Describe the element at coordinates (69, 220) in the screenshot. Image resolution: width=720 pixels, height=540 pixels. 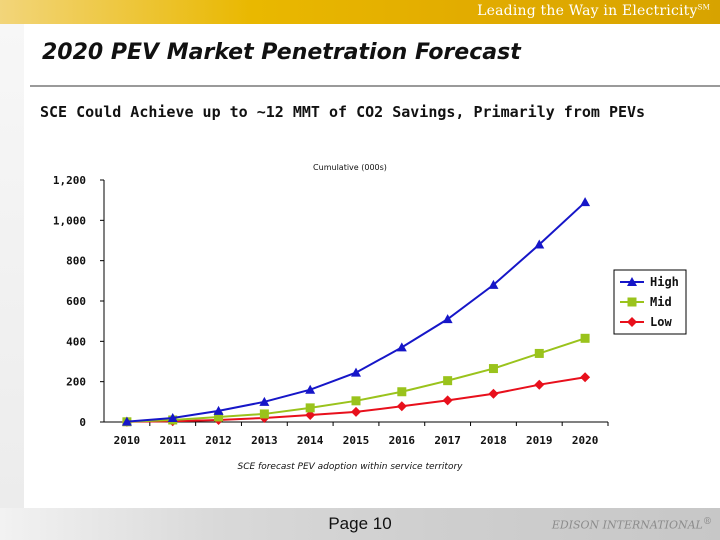
I see `y-tick-label: 1,000` at that location.